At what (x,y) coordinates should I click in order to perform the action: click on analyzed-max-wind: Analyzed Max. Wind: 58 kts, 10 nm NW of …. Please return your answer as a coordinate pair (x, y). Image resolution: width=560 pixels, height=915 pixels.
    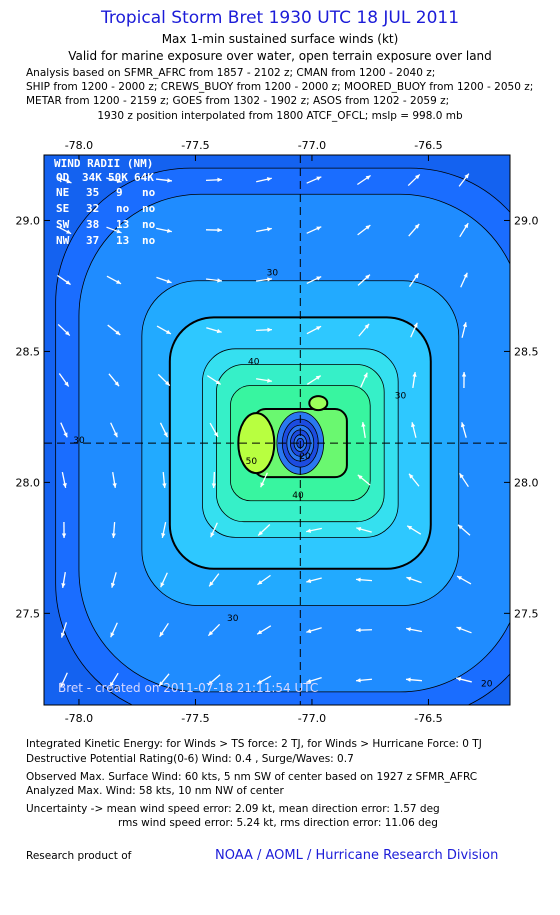
    Looking at the image, I should click on (155, 791).